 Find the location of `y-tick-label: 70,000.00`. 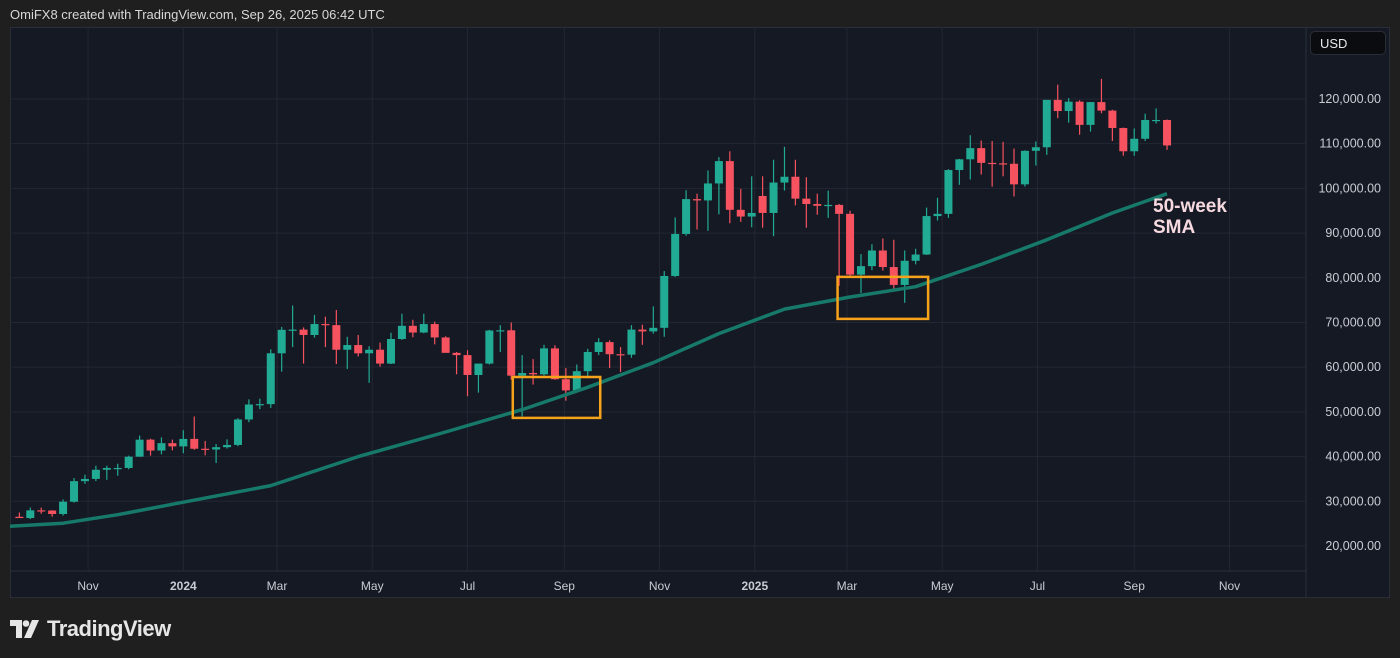

y-tick-label: 70,000.00 is located at coordinates (1353, 322).